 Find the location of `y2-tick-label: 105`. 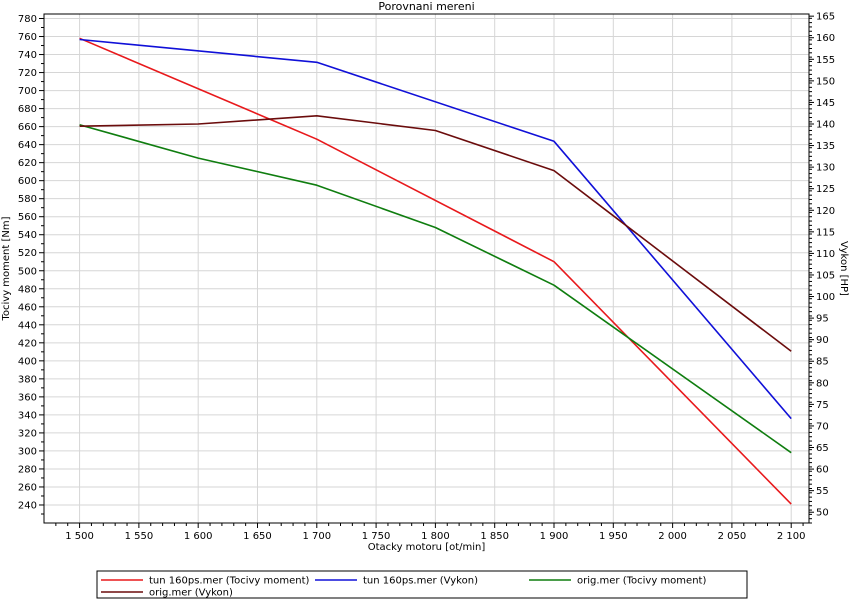

y2-tick-label: 105 is located at coordinates (825, 275).